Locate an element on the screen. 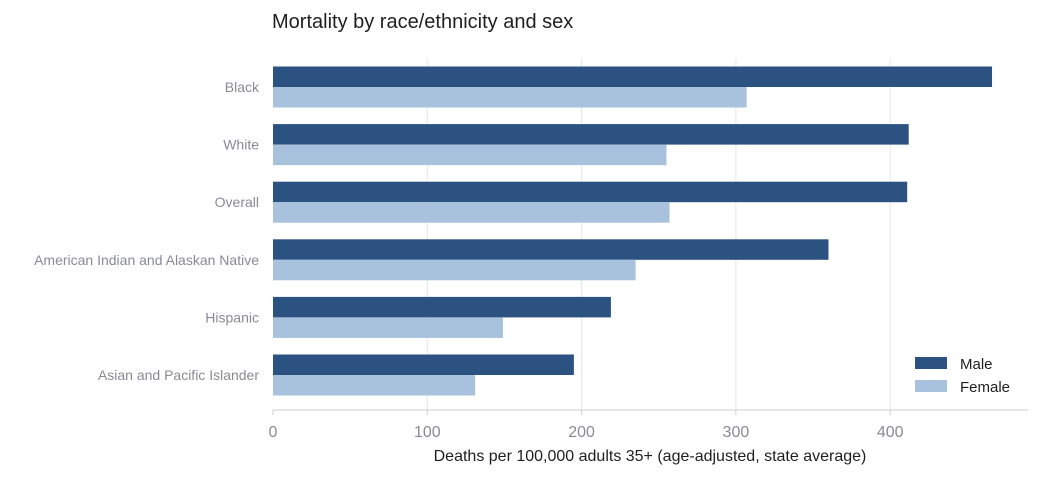 This screenshot has height=477, width=1040. legend-label-male: Male is located at coordinates (976, 364).